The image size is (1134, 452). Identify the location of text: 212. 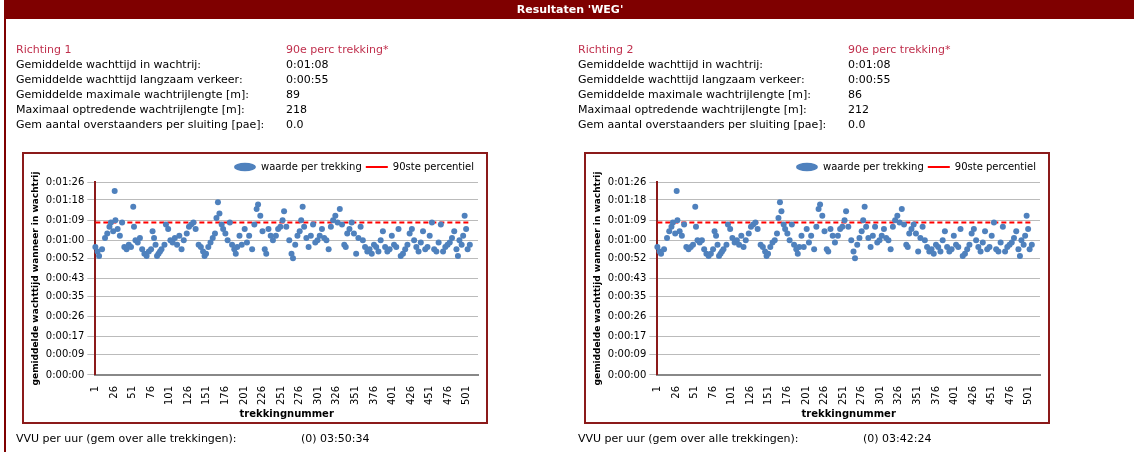
(858, 109).